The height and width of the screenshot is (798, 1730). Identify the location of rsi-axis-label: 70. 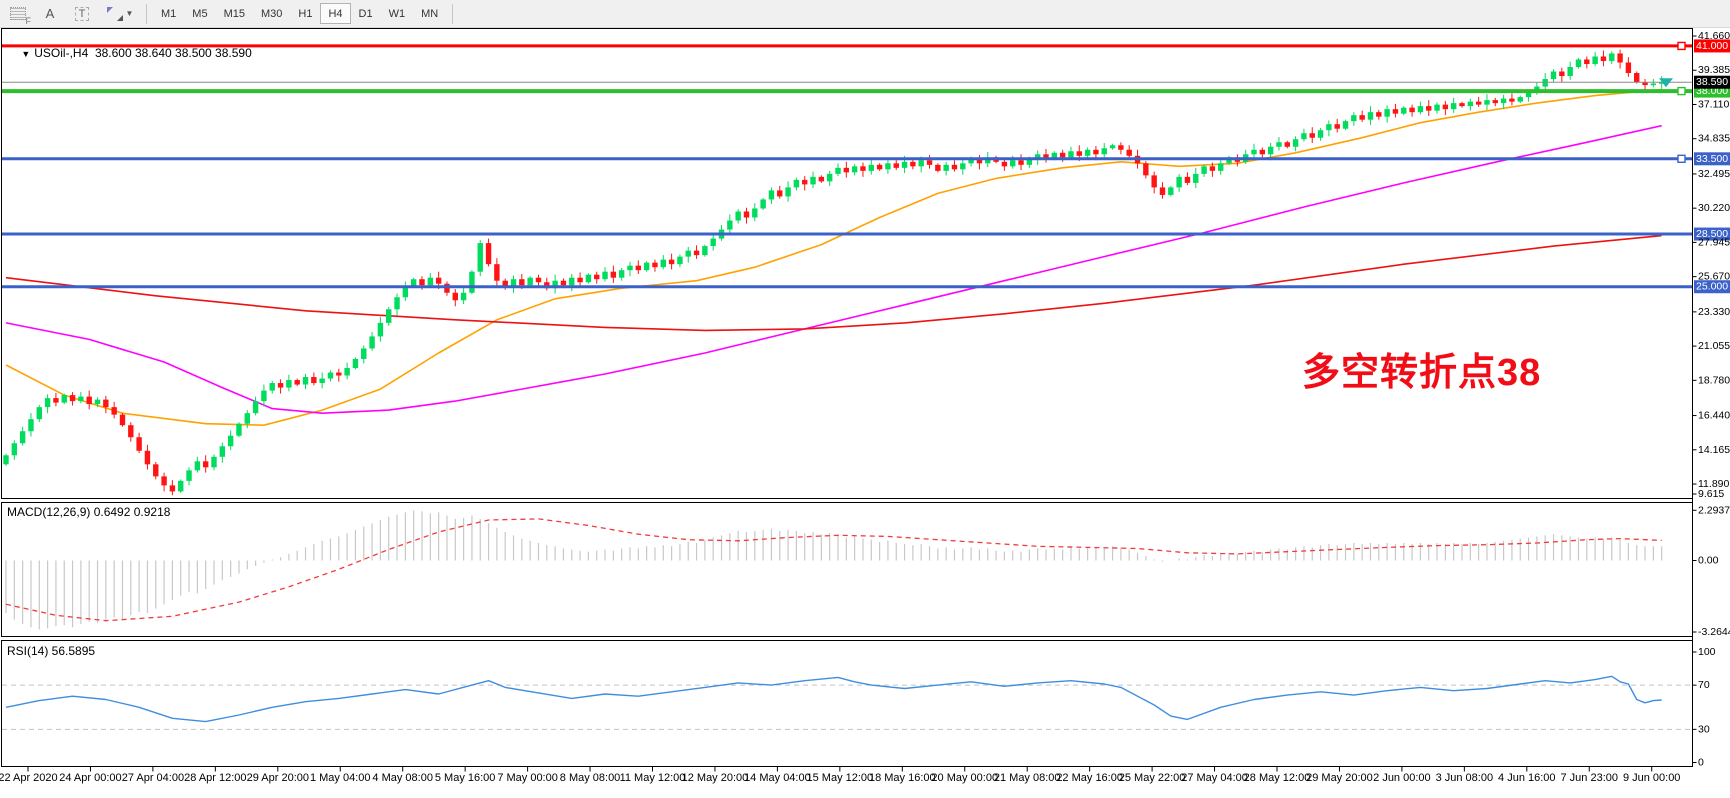
(1704, 685).